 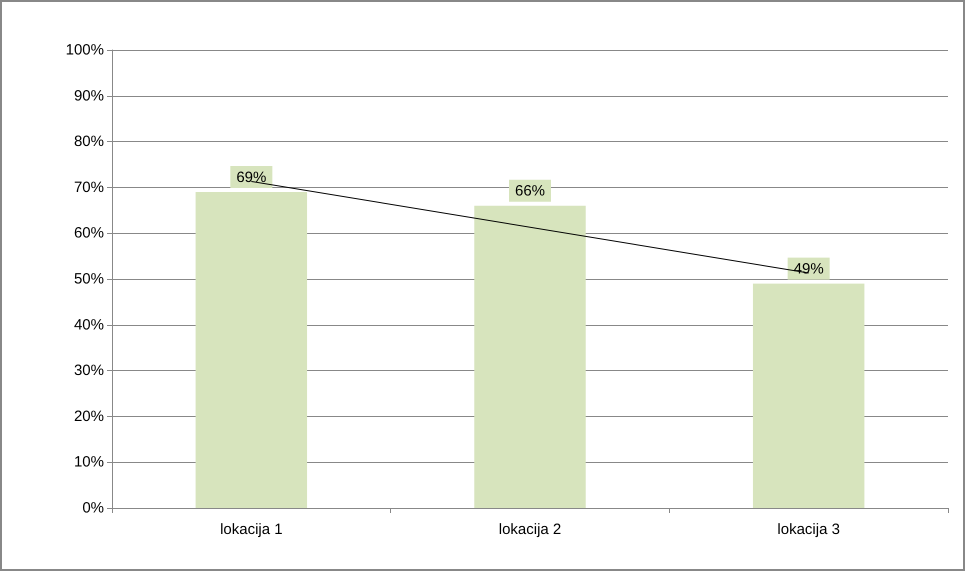 I want to click on x-tick-label: lokacija 3, so click(x=808, y=529).